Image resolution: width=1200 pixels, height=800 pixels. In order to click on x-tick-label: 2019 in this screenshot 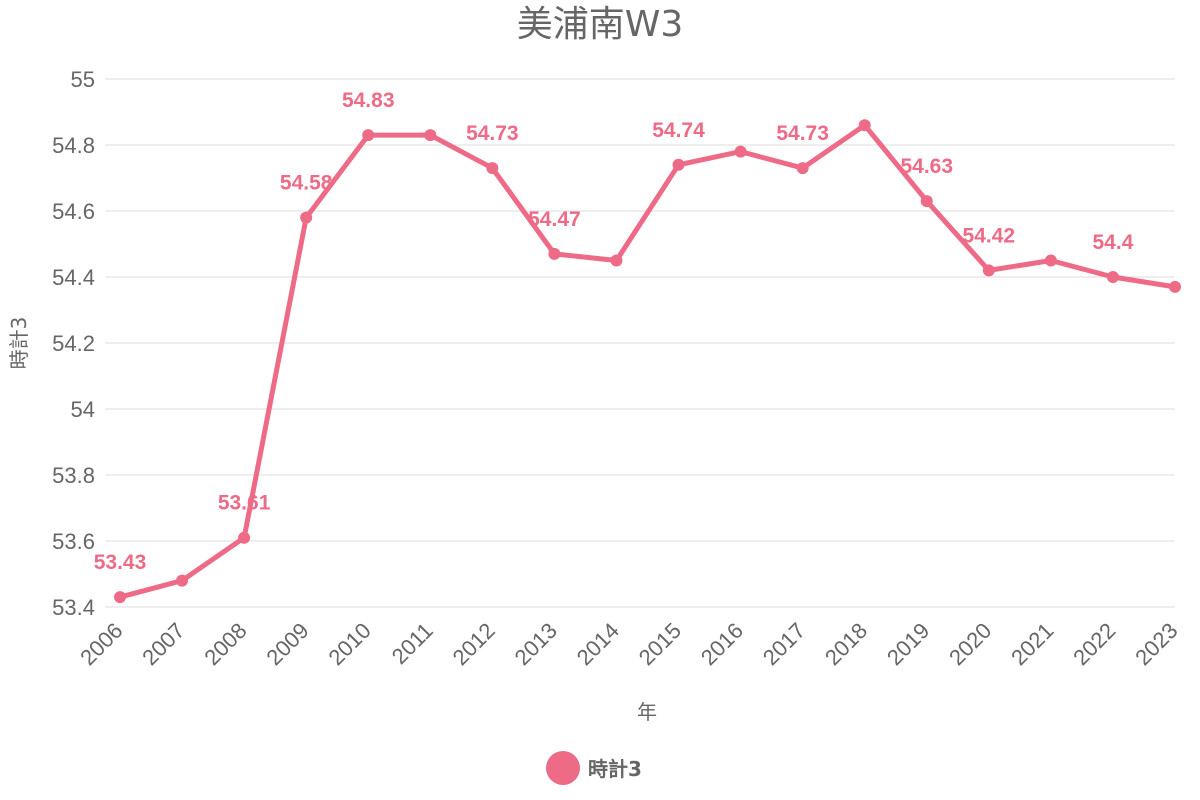, I will do `click(908, 644)`.